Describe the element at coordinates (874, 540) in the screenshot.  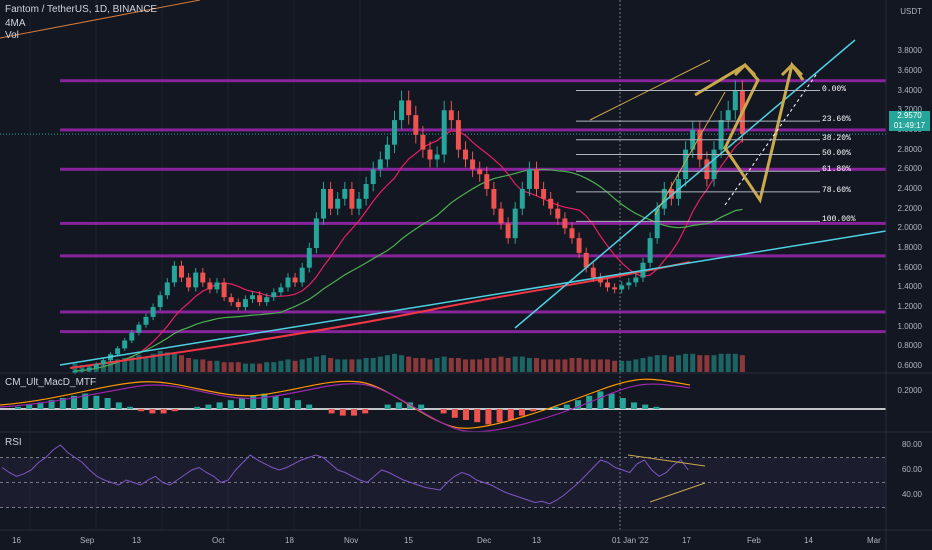
I see `time-tick: Mar` at that location.